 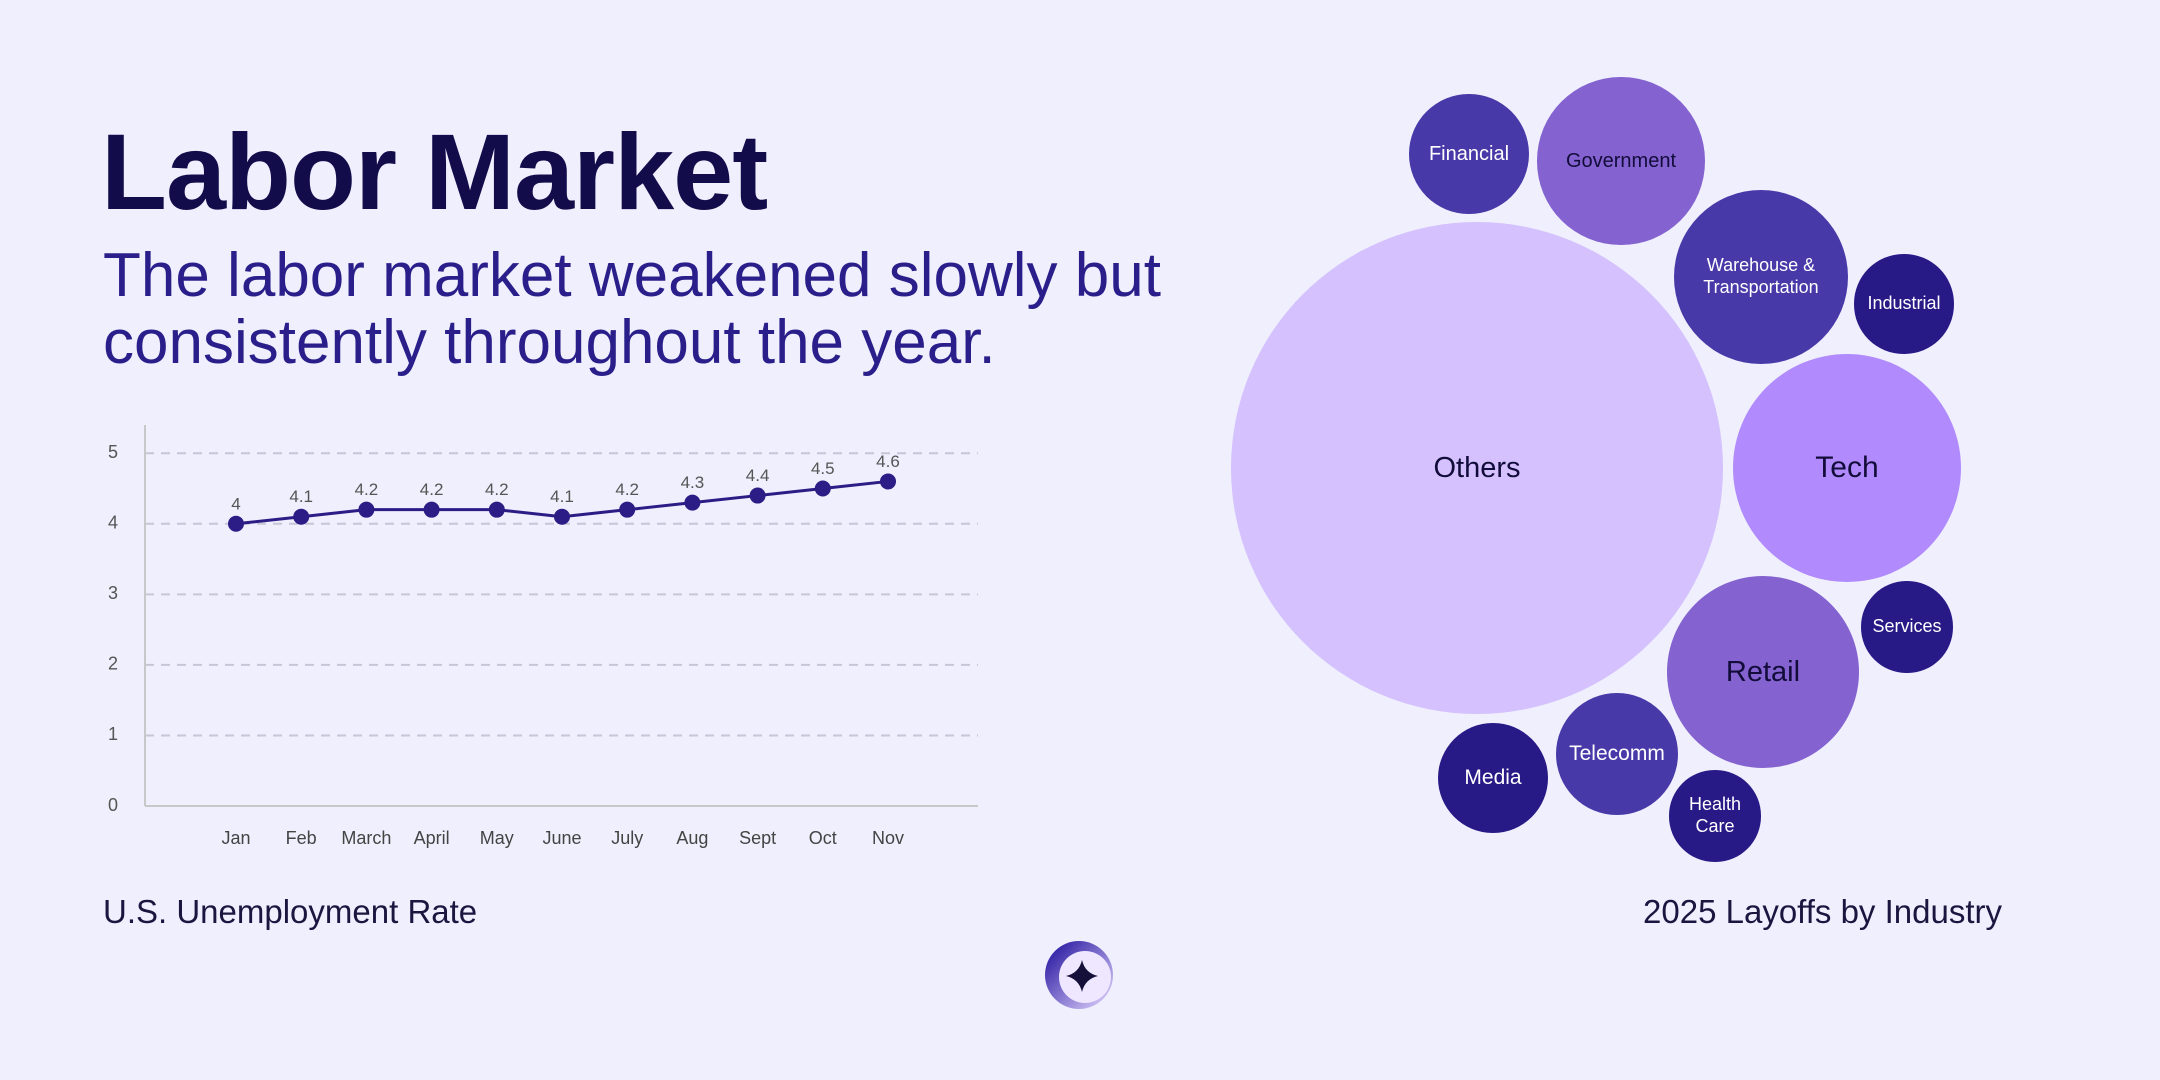 I want to click on bubble: Telecomm, so click(x=1617, y=754).